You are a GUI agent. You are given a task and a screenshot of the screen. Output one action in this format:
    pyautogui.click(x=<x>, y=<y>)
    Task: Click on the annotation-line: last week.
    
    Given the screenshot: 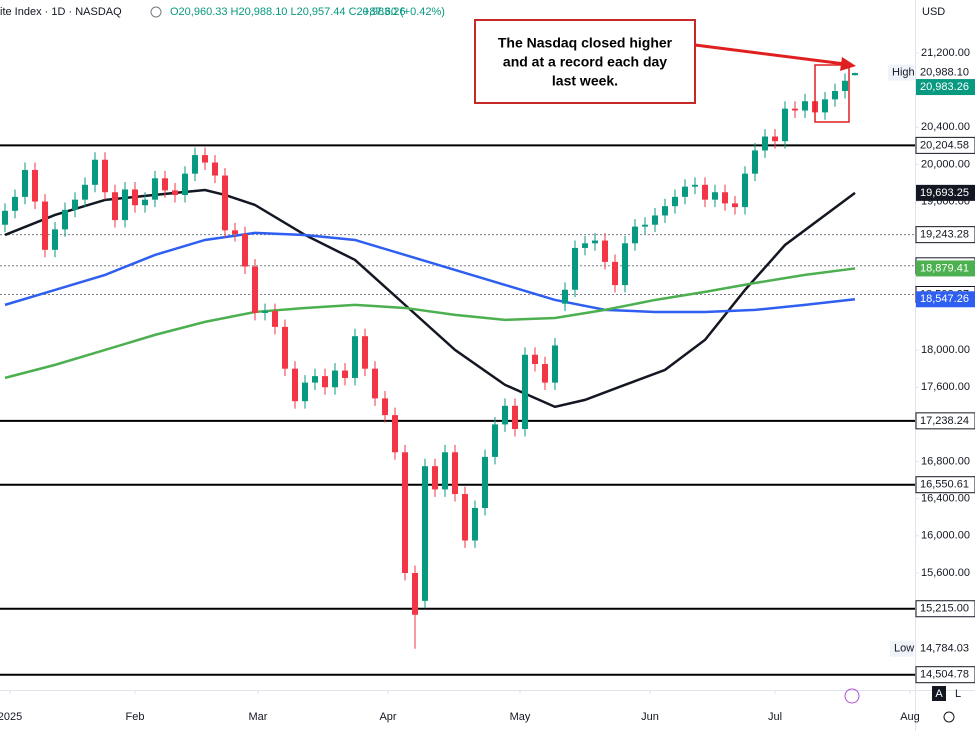 What is the action you would take?
    pyautogui.click(x=585, y=81)
    